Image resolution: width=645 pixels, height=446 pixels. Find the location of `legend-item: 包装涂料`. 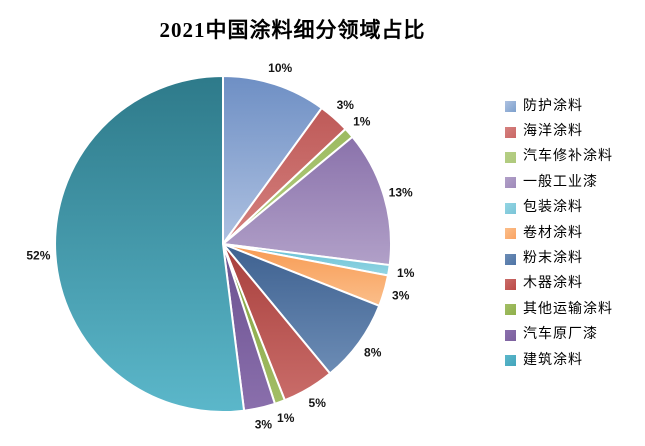

legend-item: 包装涂料 is located at coordinates (559, 208).